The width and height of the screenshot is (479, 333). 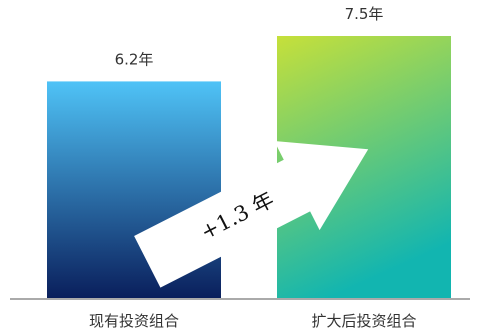 What do you see at coordinates (134, 321) in the screenshot?
I see `category-label-1: 现有投资组合` at bounding box center [134, 321].